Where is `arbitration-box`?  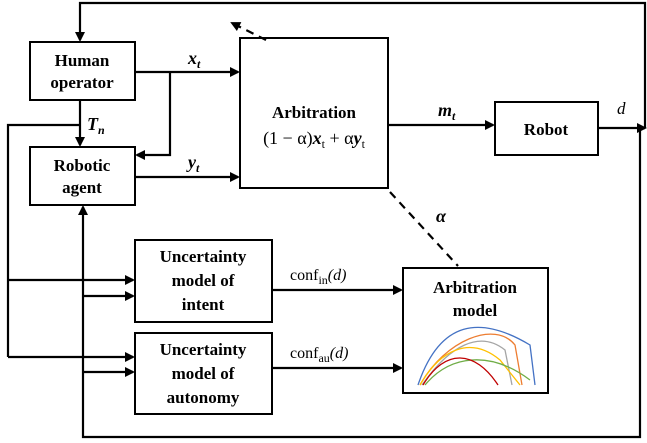 arbitration-box is located at coordinates (314, 113).